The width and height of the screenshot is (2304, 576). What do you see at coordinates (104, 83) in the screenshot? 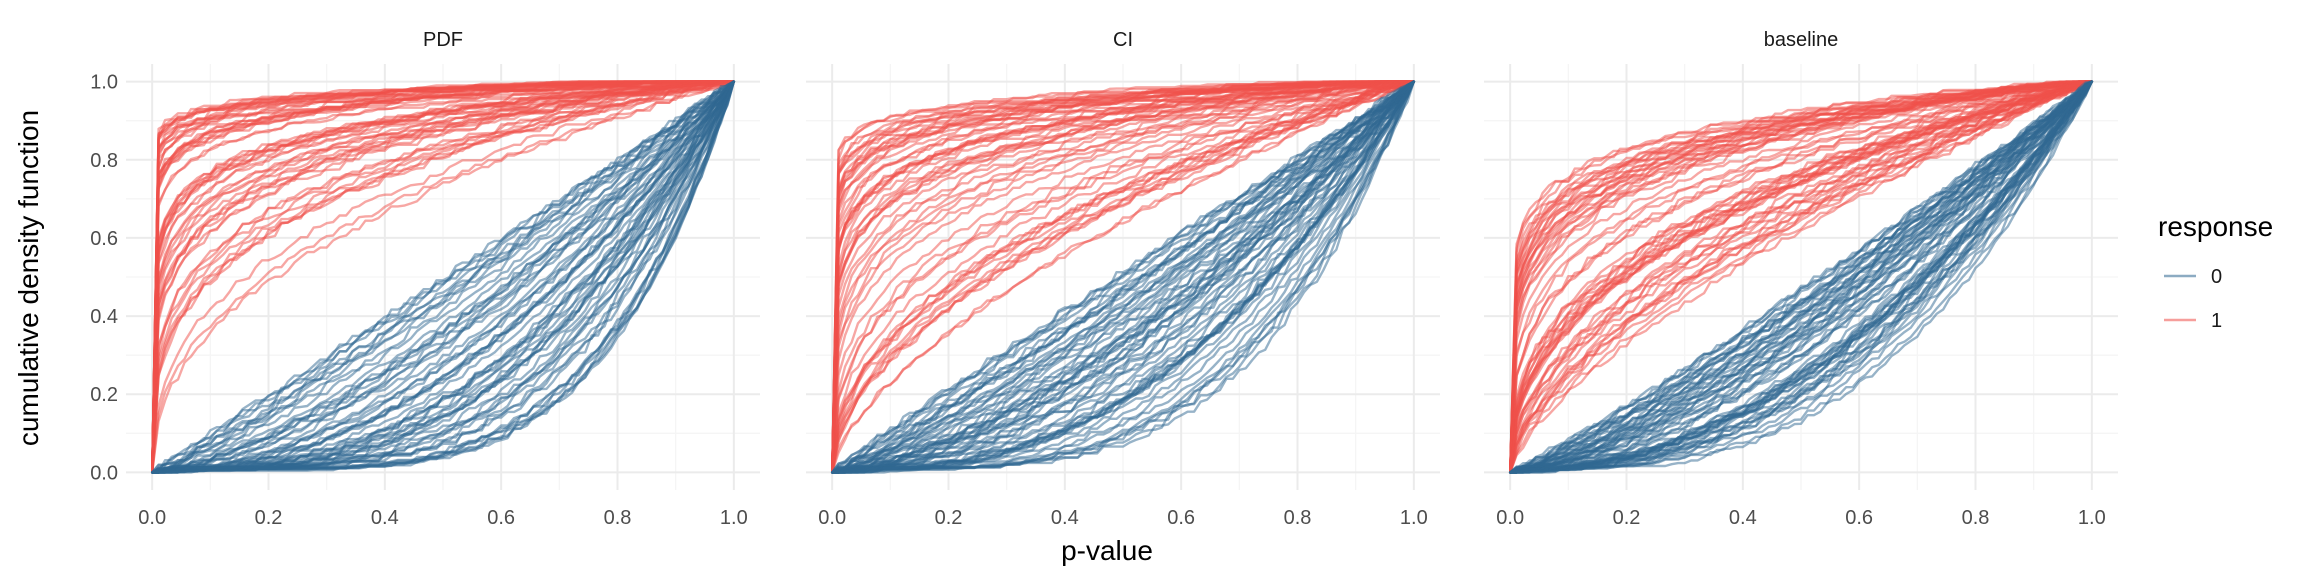
I see `y-tick-label: 1.0` at bounding box center [104, 83].